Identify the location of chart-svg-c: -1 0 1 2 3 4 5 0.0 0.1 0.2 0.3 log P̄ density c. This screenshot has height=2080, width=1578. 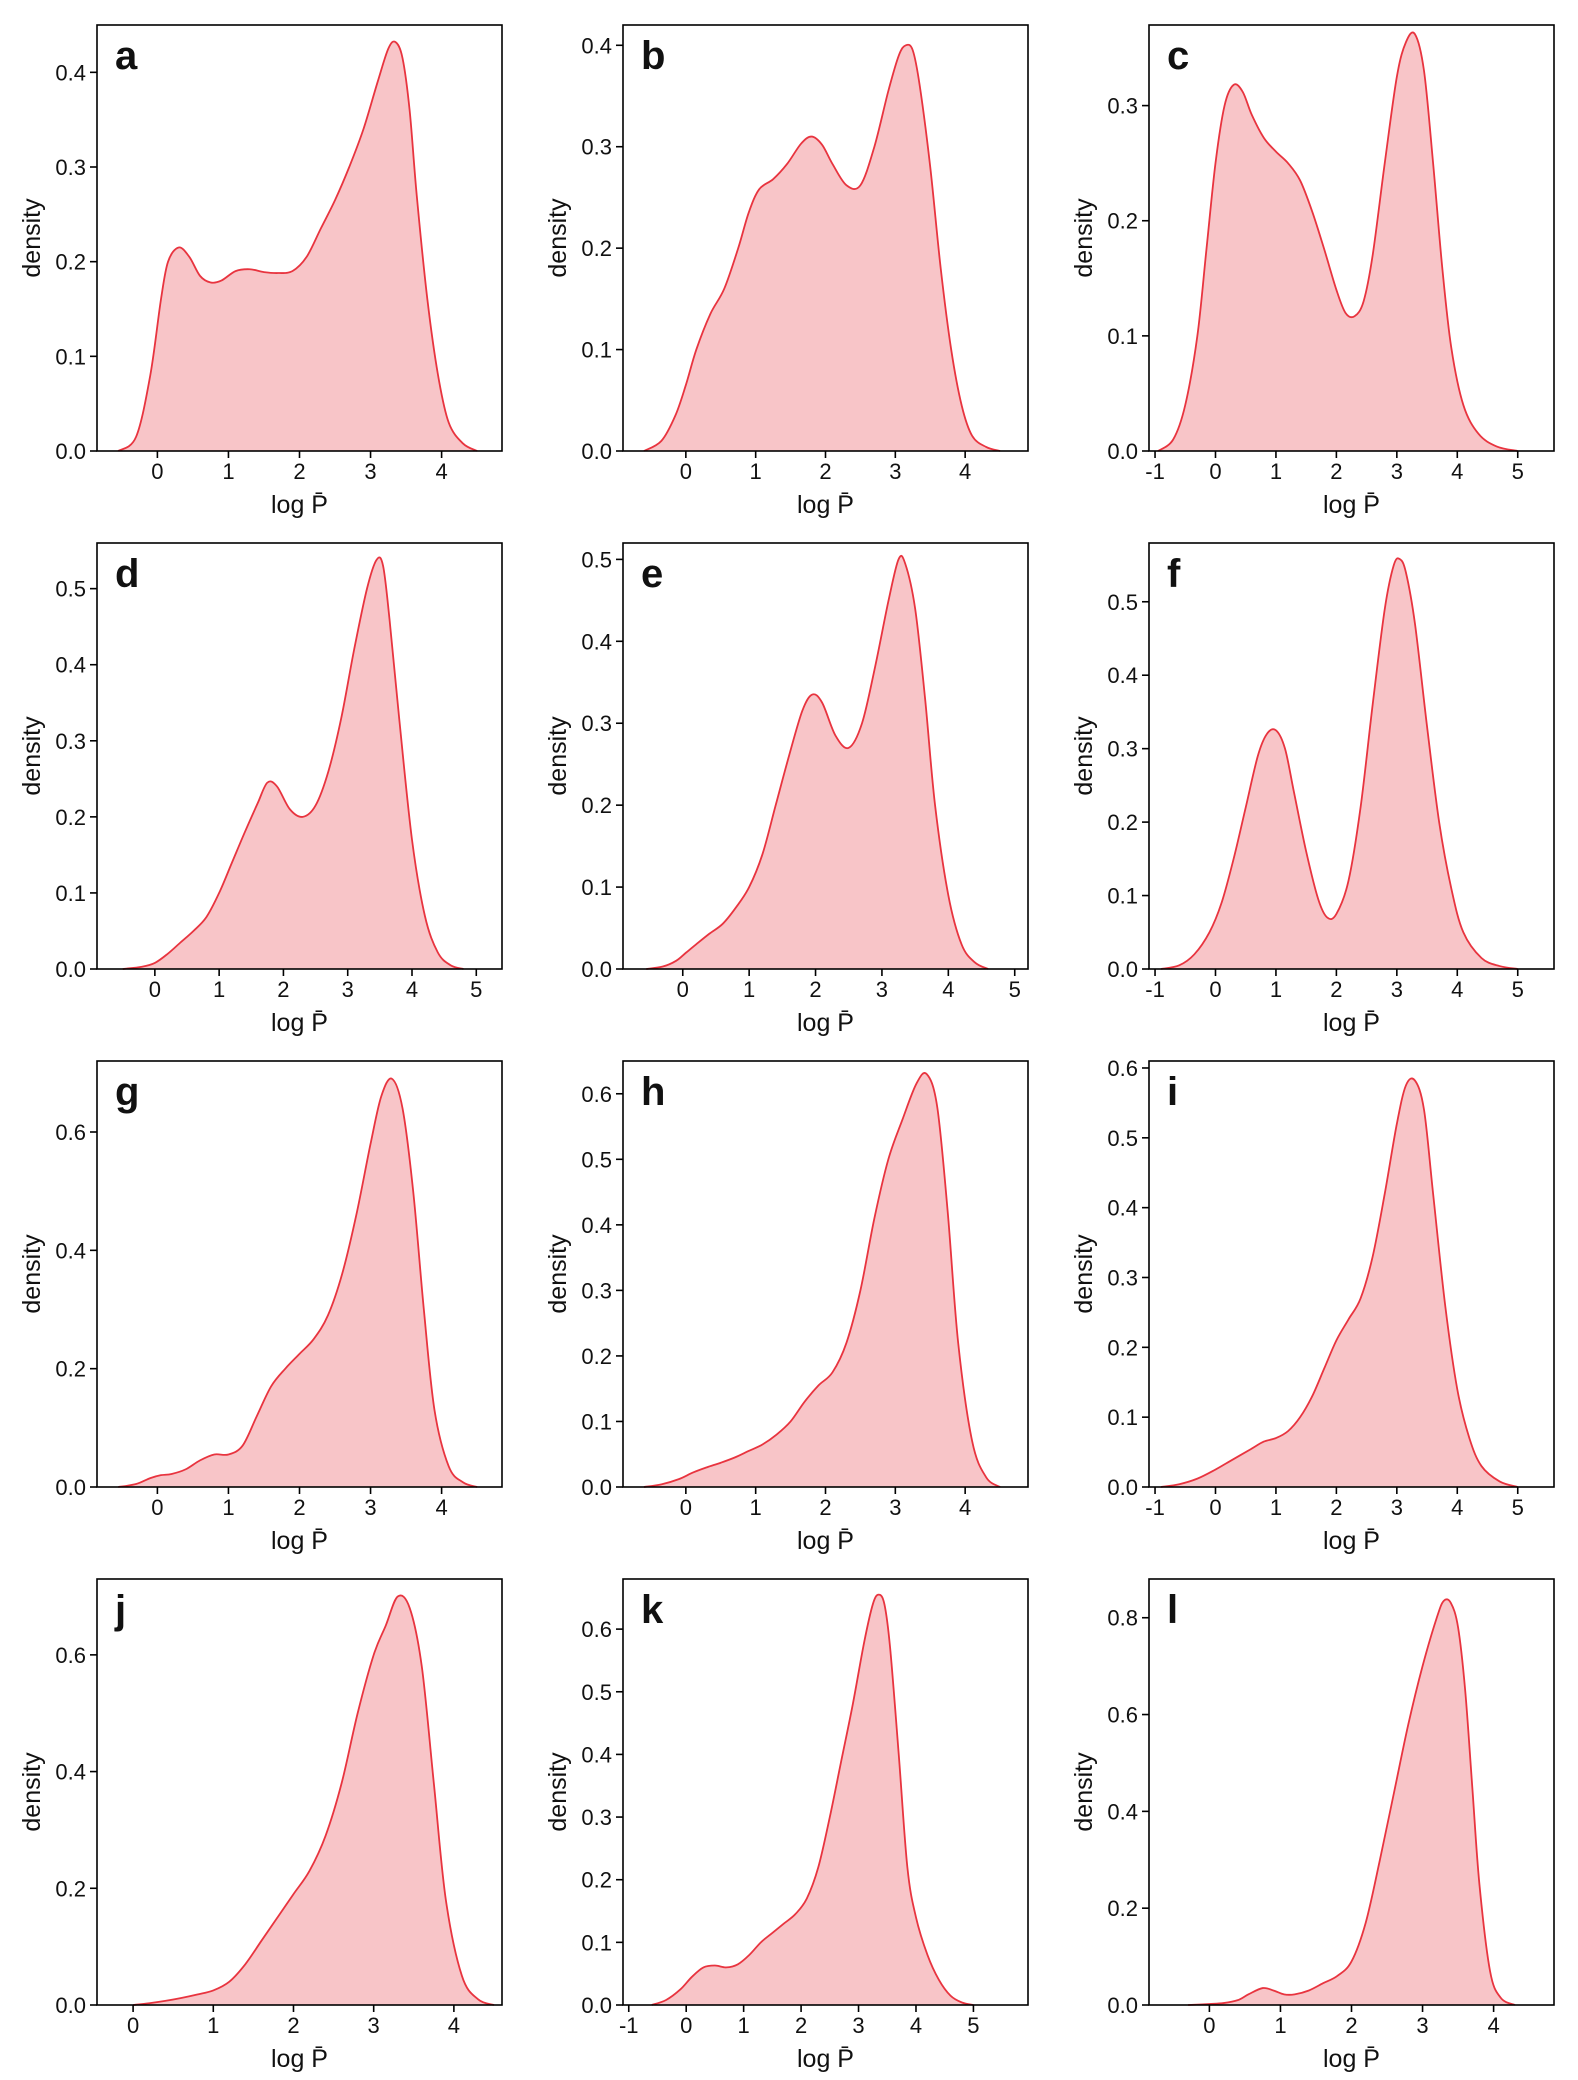
(1312, 271).